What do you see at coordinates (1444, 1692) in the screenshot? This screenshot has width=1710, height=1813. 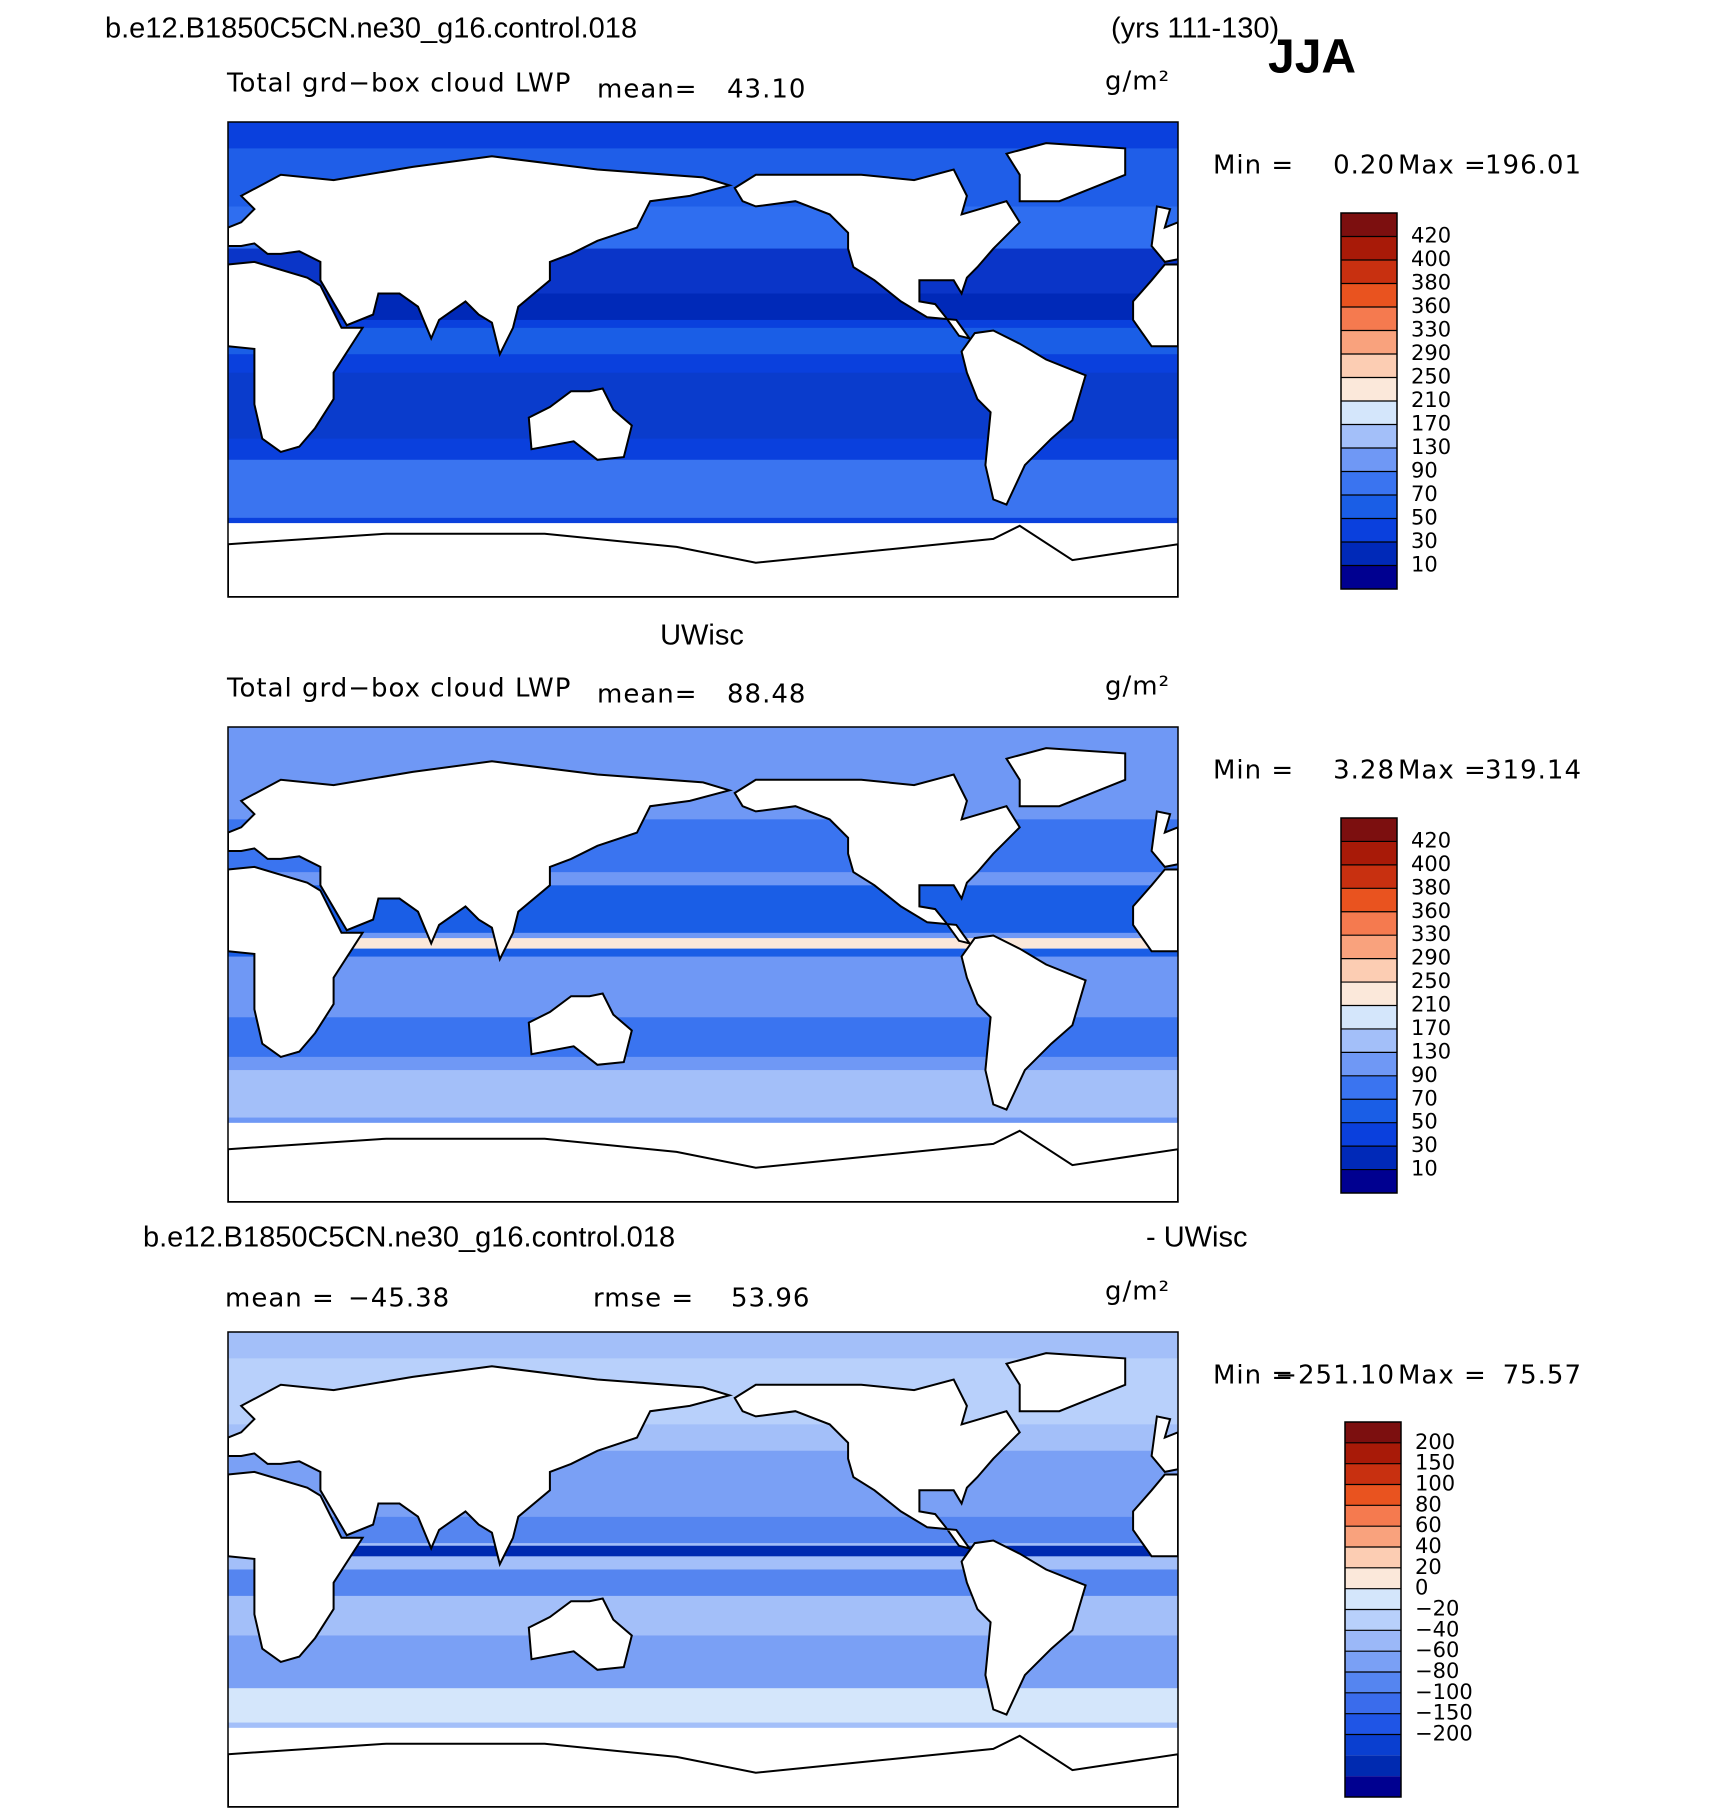 I see `colorbar-label: −100` at bounding box center [1444, 1692].